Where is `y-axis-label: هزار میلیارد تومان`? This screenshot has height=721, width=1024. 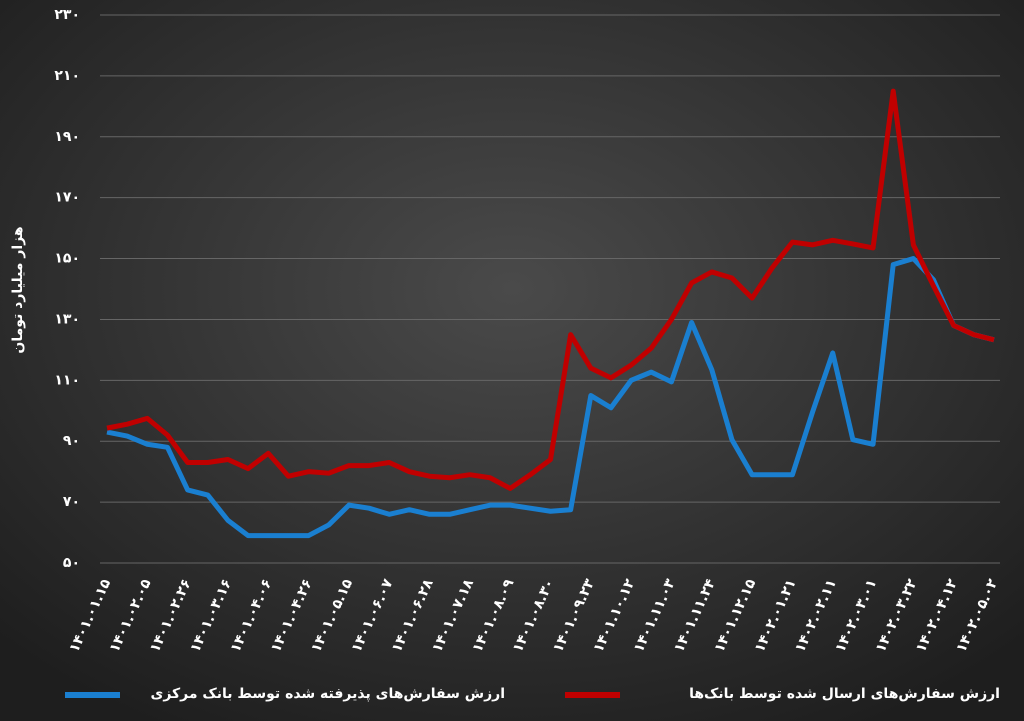
y-axis-label: هزار میلیارد تومان is located at coordinates (18, 289).